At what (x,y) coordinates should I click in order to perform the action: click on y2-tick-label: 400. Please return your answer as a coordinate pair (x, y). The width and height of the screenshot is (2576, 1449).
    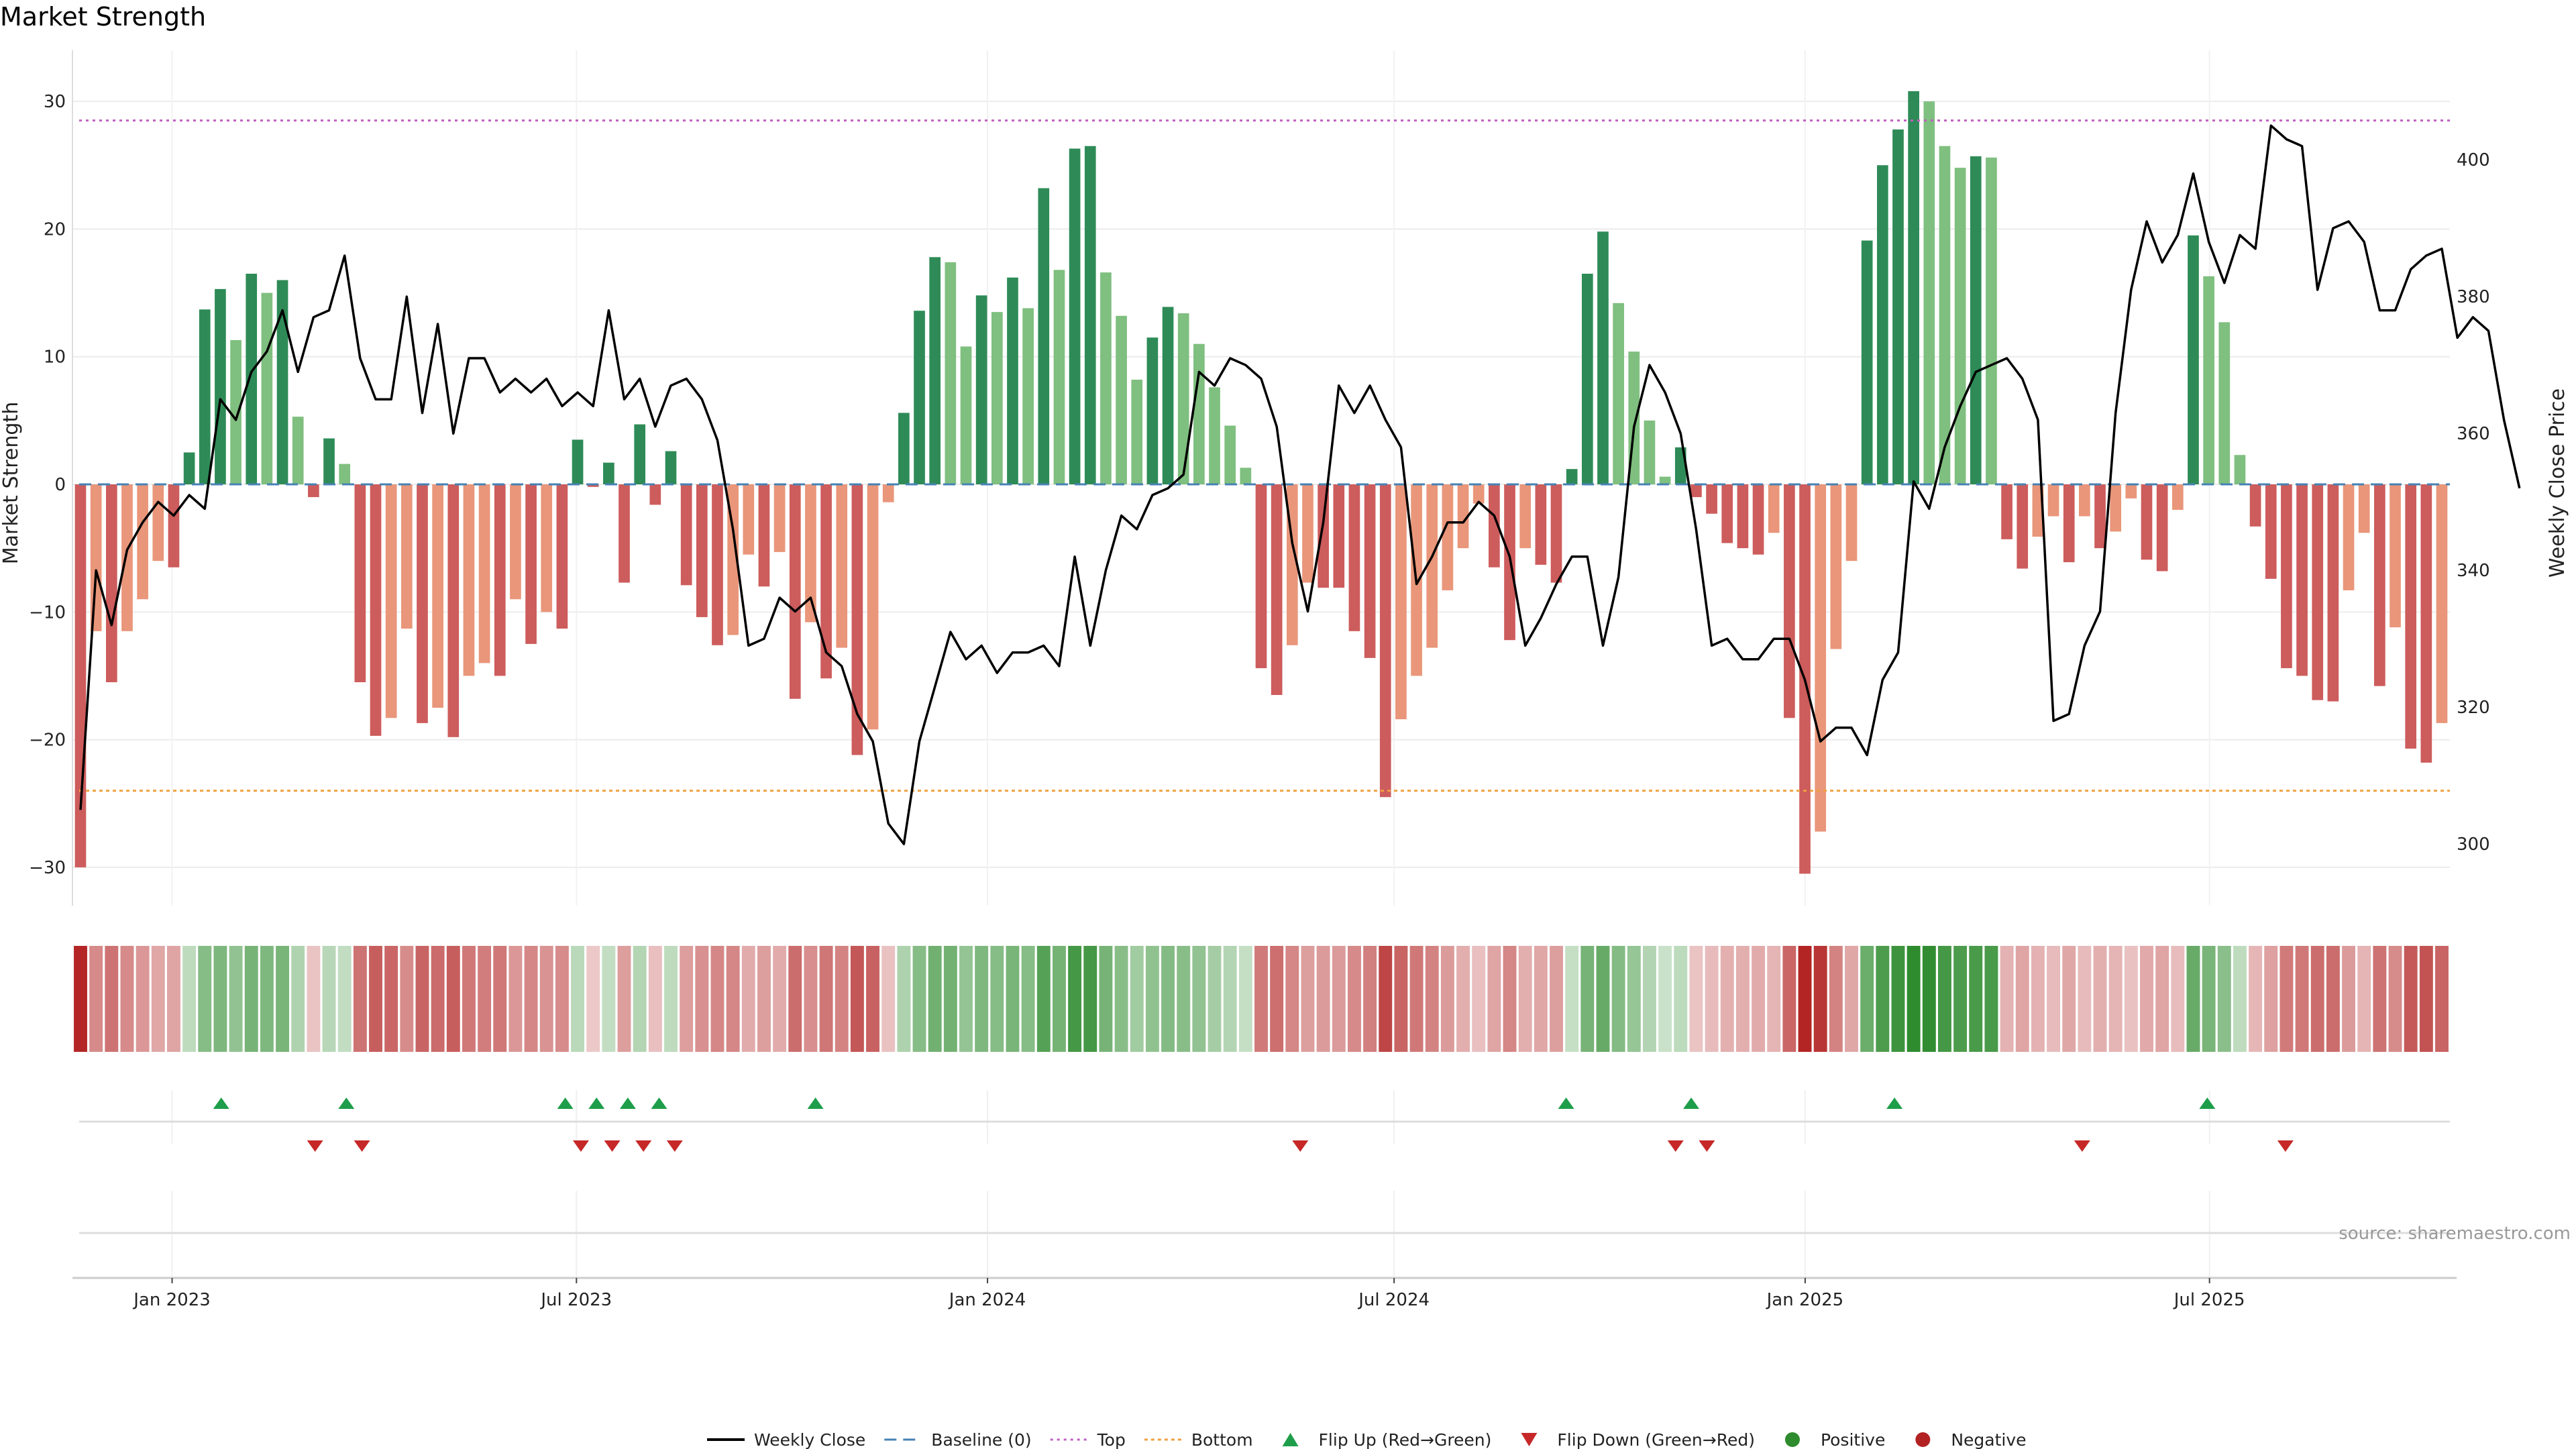
    Looking at the image, I should click on (2473, 160).